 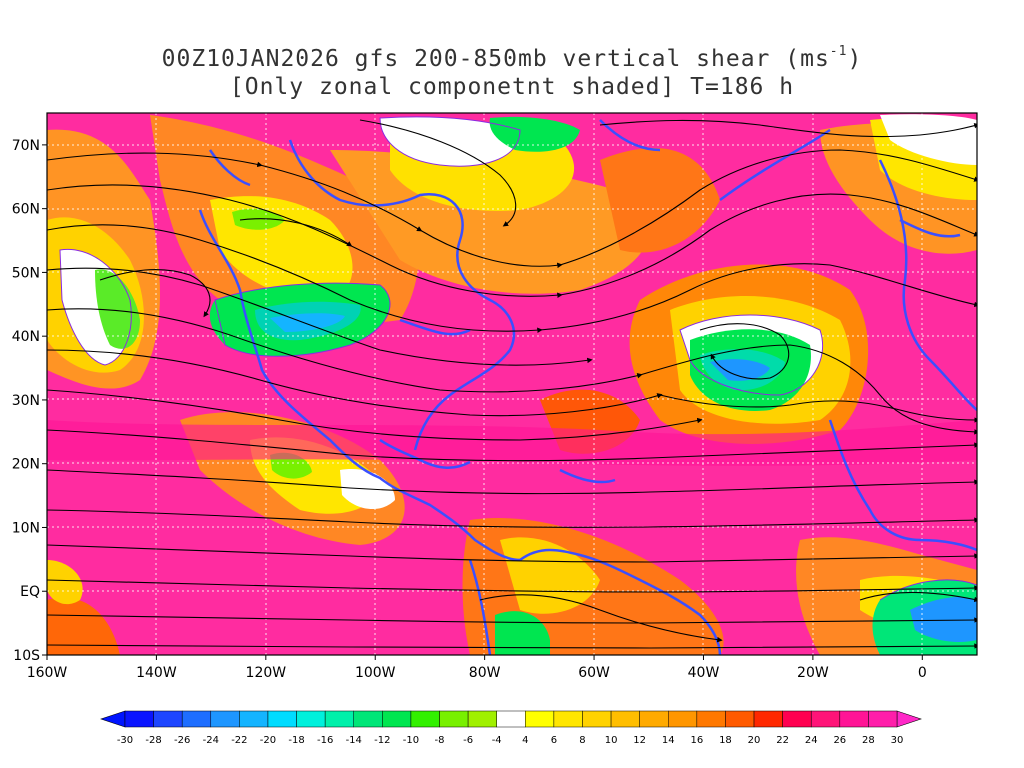 What do you see at coordinates (26, 656) in the screenshot?
I see `lat-tick-label: 10S` at bounding box center [26, 656].